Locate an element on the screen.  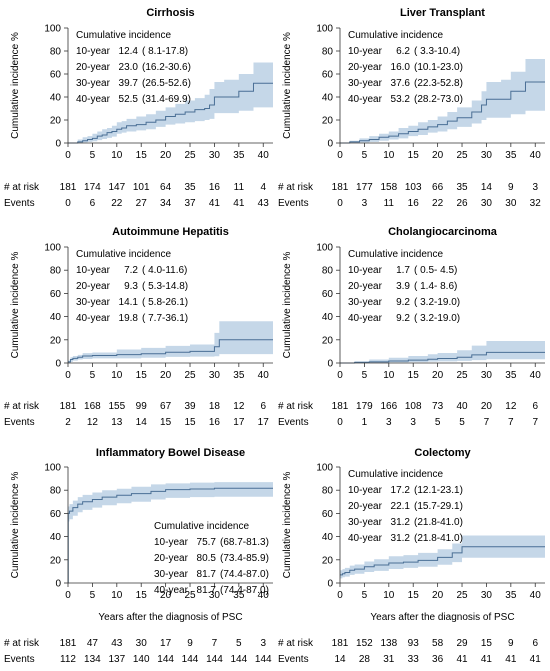
x-tick-label: 10 is located at coordinates (117, 375).